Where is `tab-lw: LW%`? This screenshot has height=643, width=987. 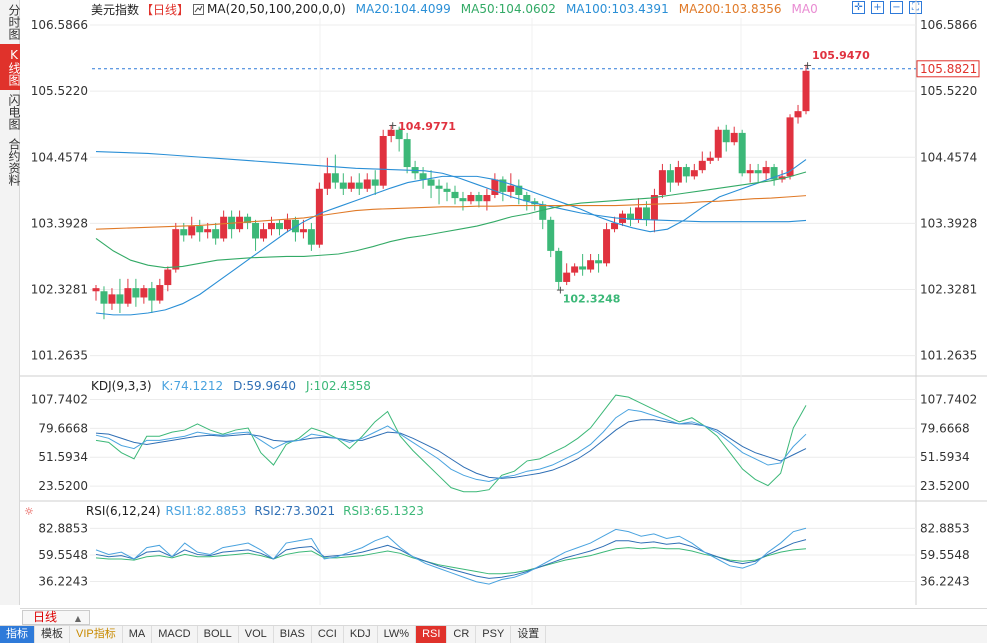
tab-lw: LW% is located at coordinates (397, 634).